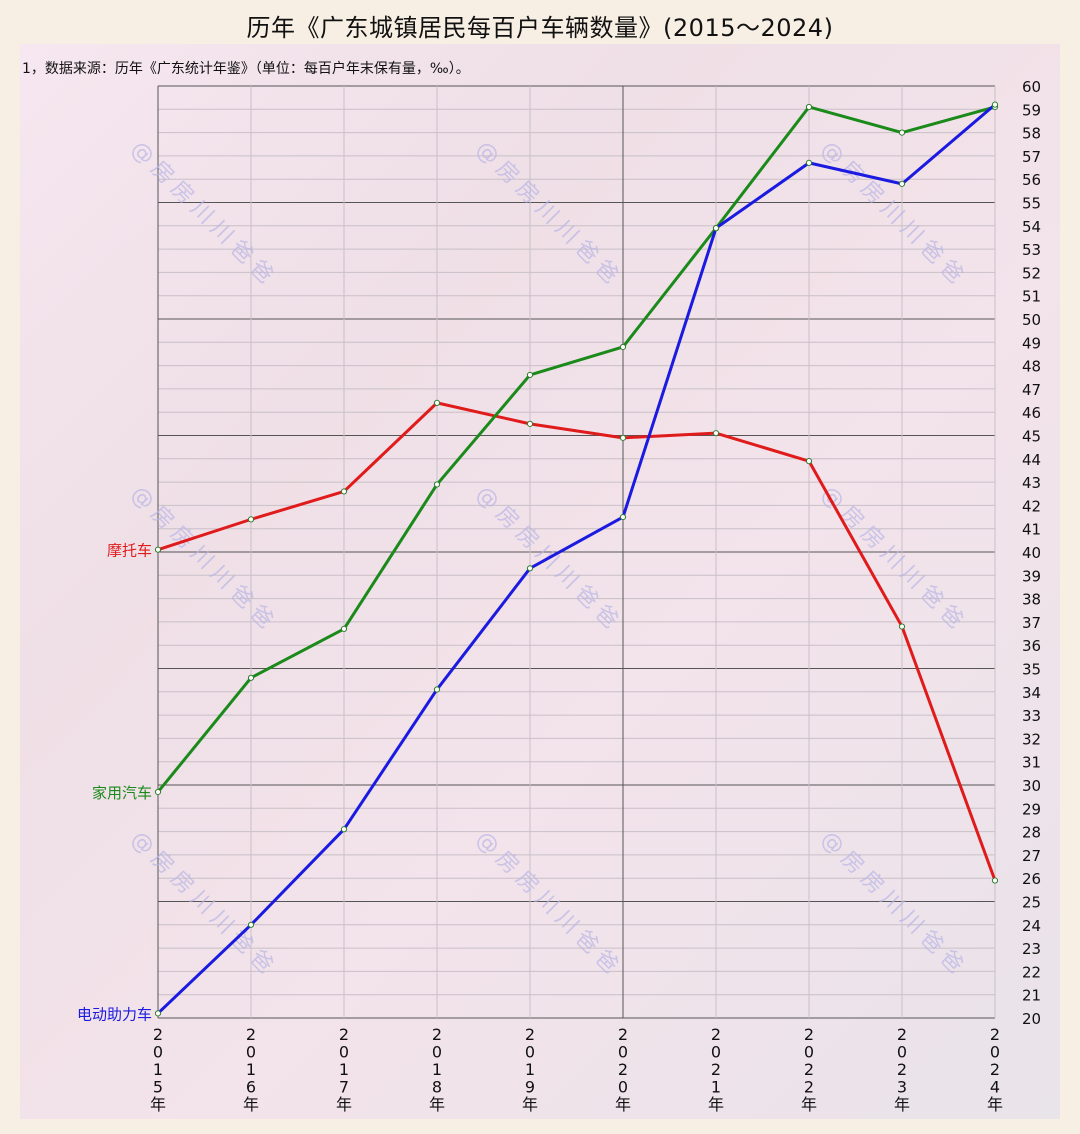 This screenshot has height=1134, width=1080. What do you see at coordinates (1031, 716) in the screenshot?
I see `y-tick-label: 33` at bounding box center [1031, 716].